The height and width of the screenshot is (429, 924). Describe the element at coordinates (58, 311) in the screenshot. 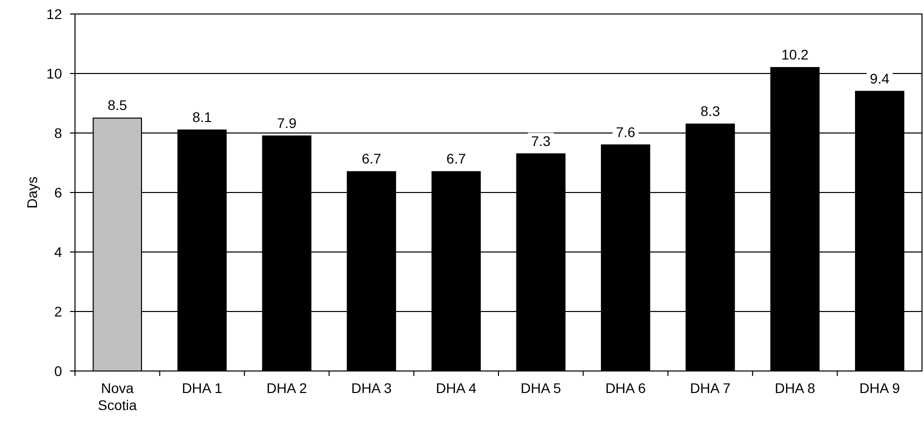

I see `y-tick-label: 2` at that location.